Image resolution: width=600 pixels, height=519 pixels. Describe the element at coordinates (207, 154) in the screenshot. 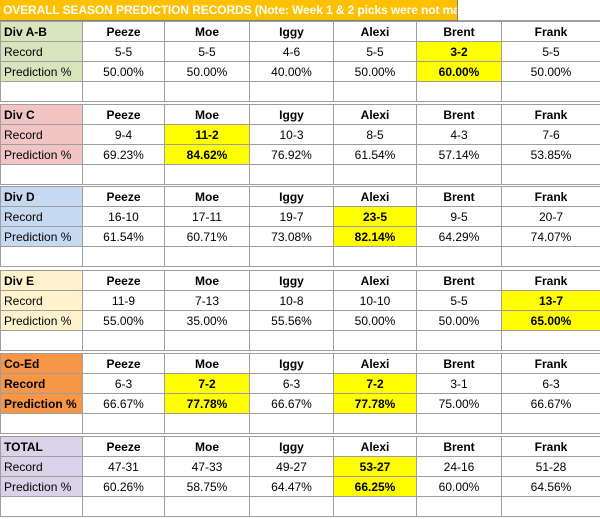

I see `prediction-pct-cell: 84.62%` at that location.